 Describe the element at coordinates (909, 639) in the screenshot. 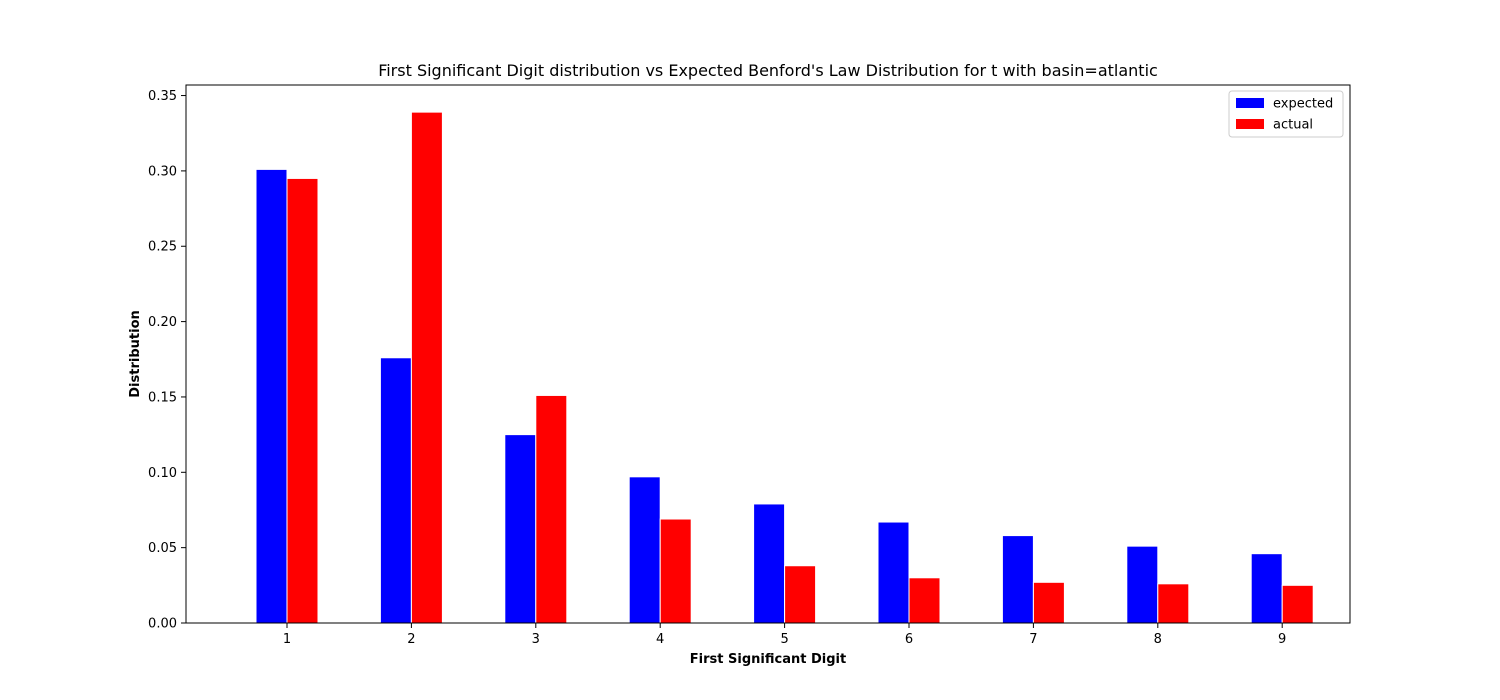

I see `x-tick-label: 6` at that location.